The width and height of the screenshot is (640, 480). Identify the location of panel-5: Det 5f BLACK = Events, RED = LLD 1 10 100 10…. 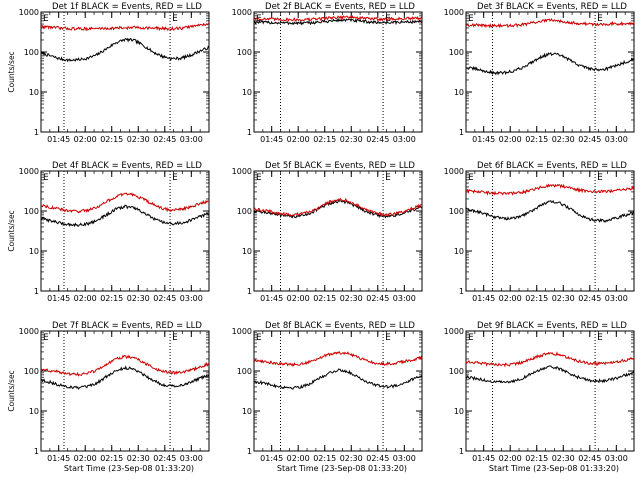
(327, 232).